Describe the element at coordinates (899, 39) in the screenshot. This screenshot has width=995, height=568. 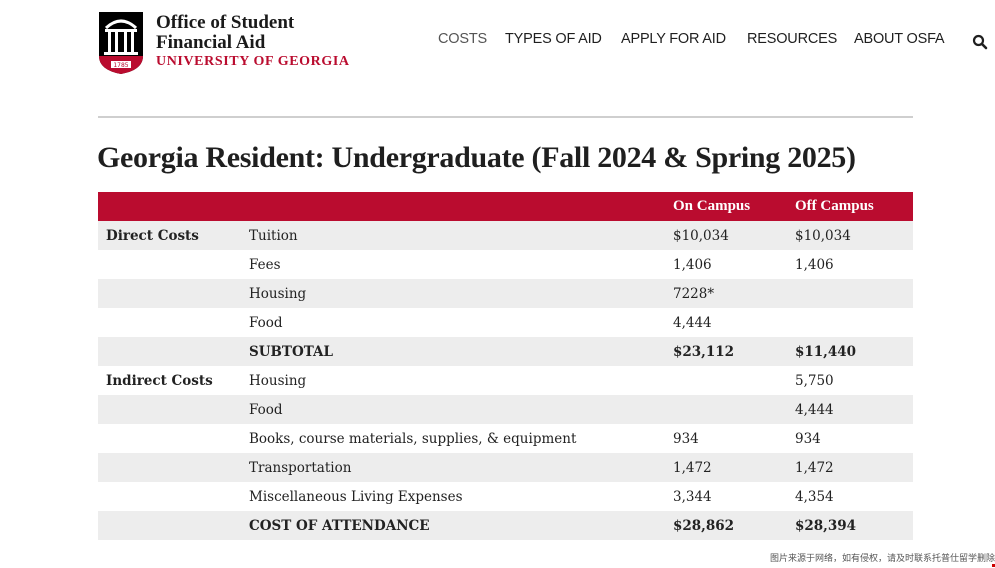
I see `nav-item-about-osfa: ABOUT OSFA` at that location.